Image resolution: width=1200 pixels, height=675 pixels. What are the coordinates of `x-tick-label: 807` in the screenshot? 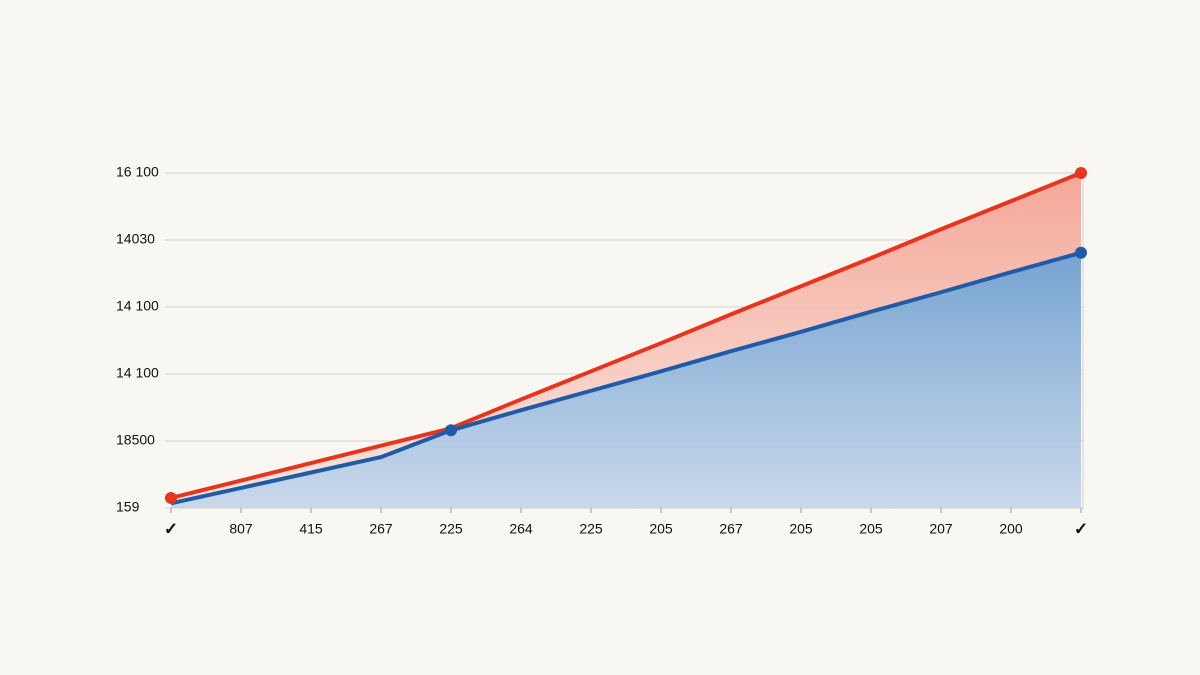 It's located at (241, 529).